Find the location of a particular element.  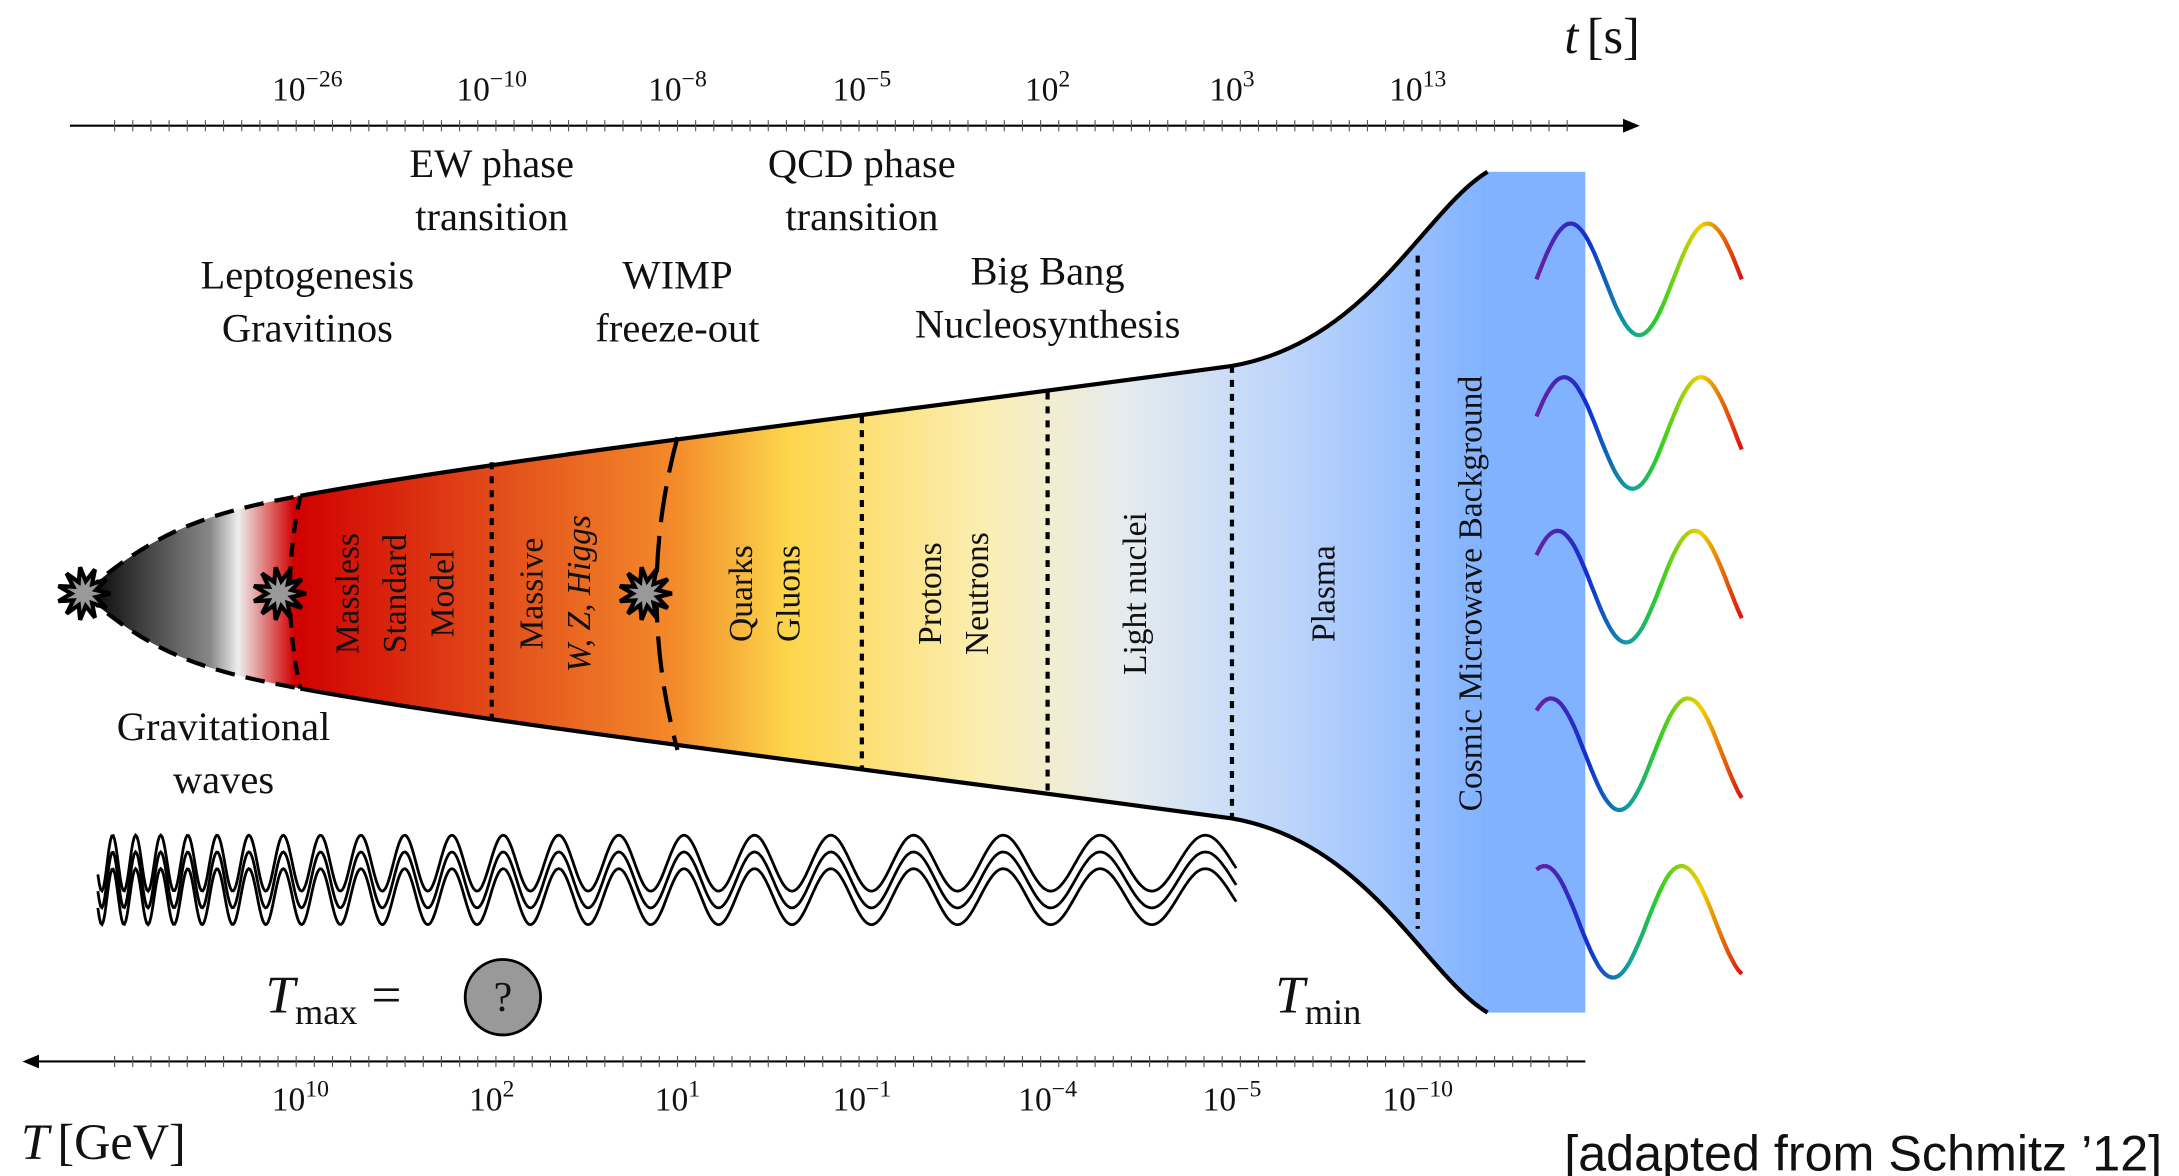

time-tick-label: 10⁻¹⁰ is located at coordinates (491, 88).